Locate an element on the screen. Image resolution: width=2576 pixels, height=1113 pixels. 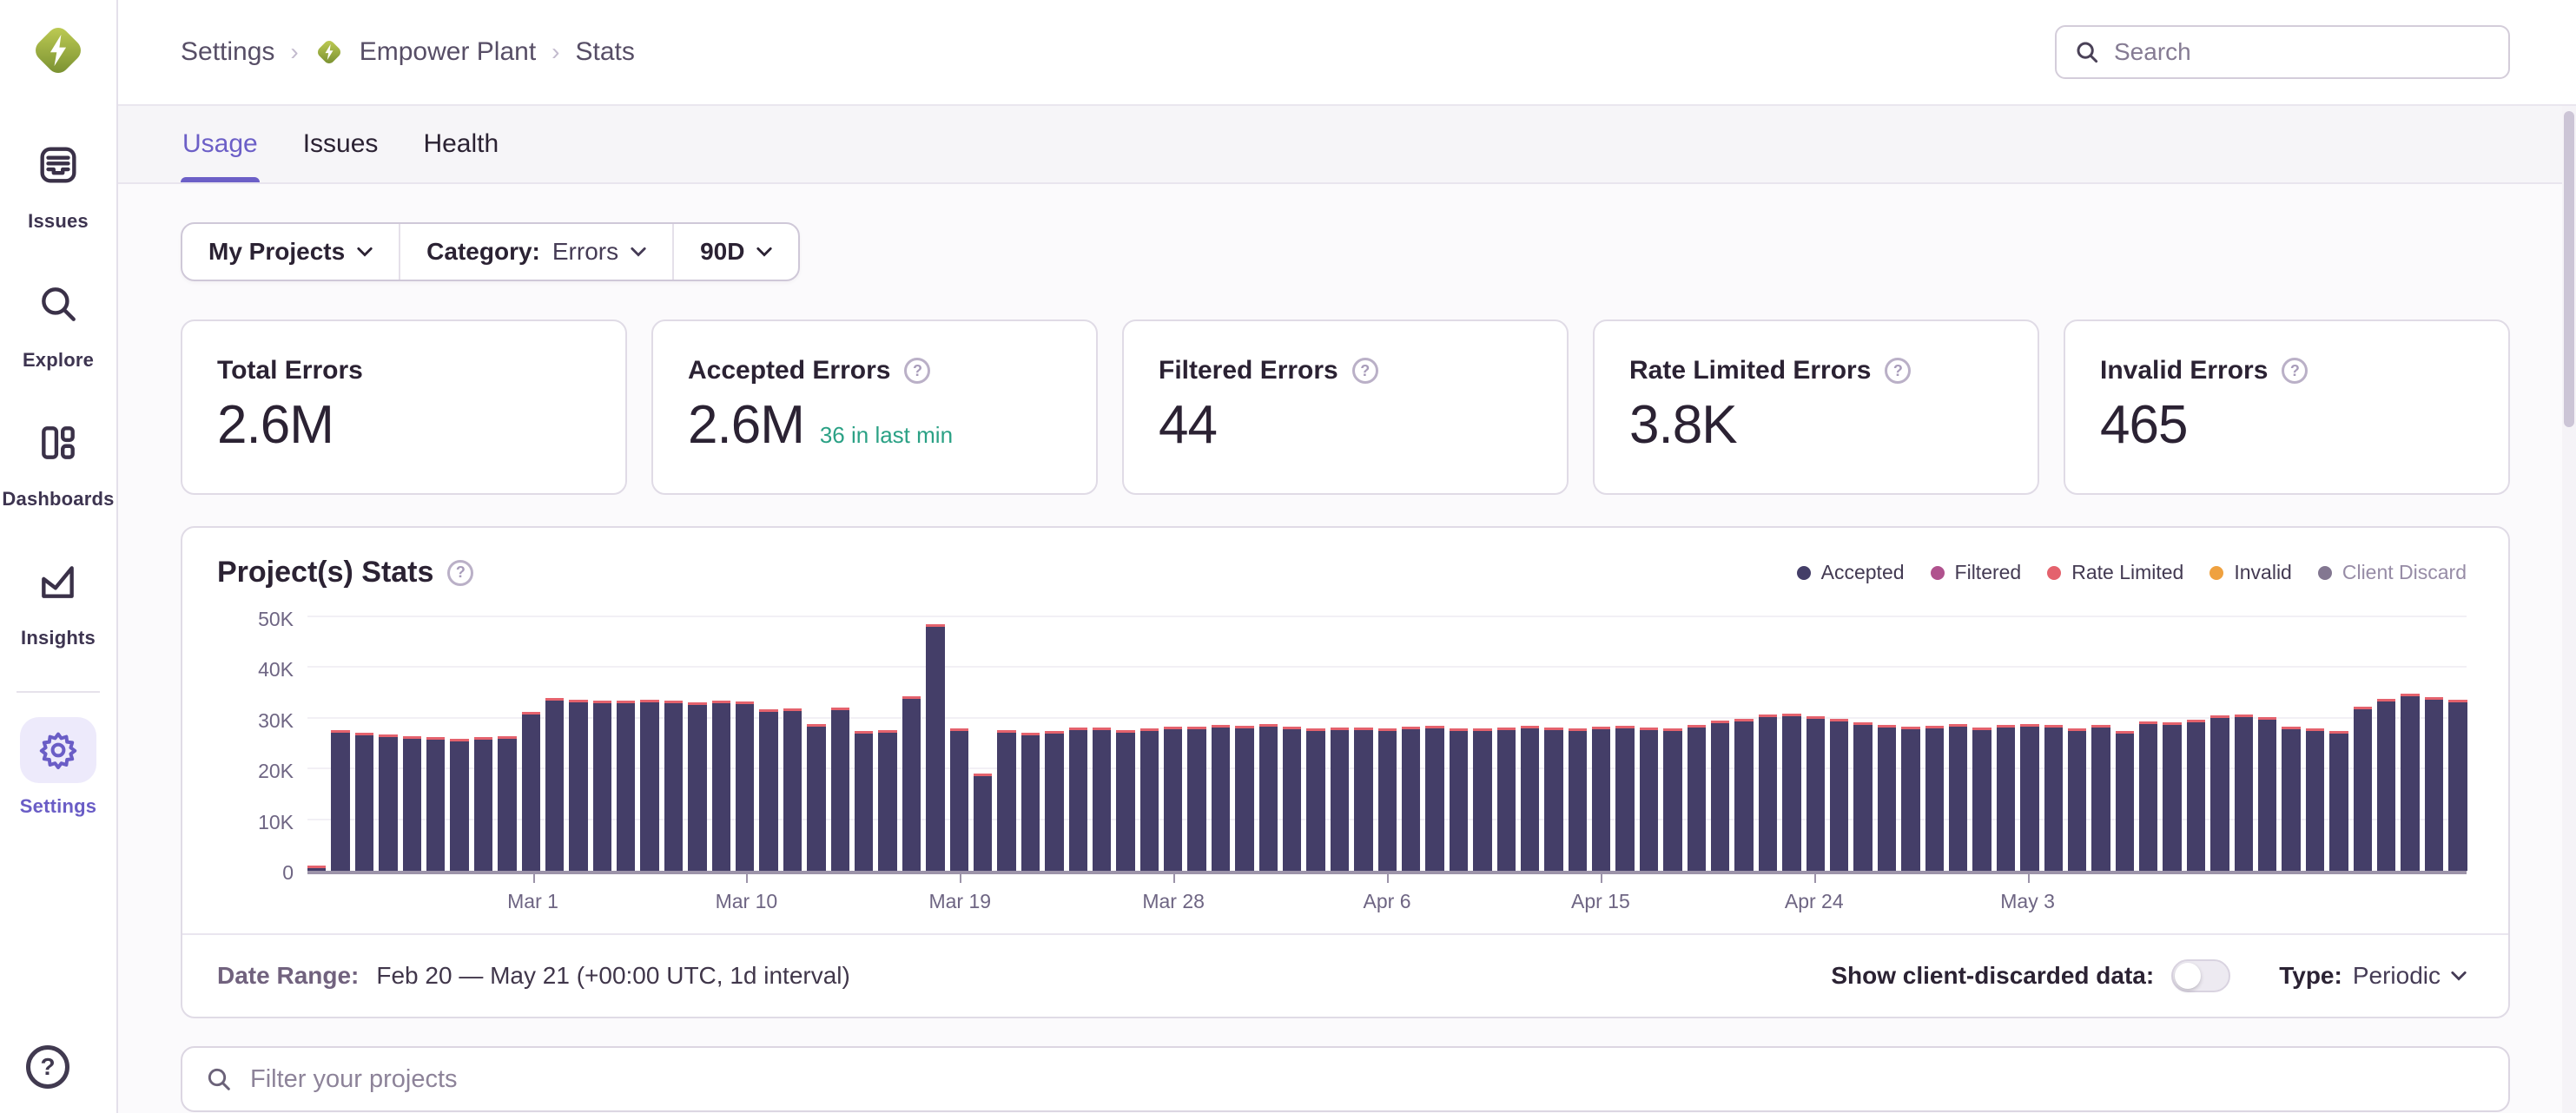
legend-item-rate-limited: Rate Limited is located at coordinates (2115, 573).